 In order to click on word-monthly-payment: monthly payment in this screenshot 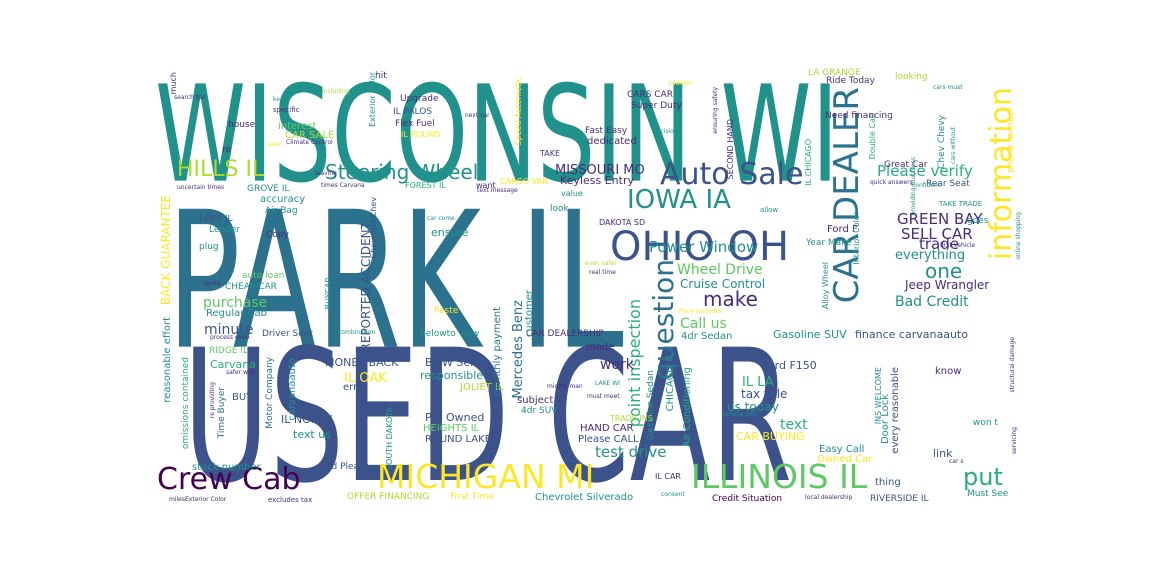, I will do `click(497, 351)`.